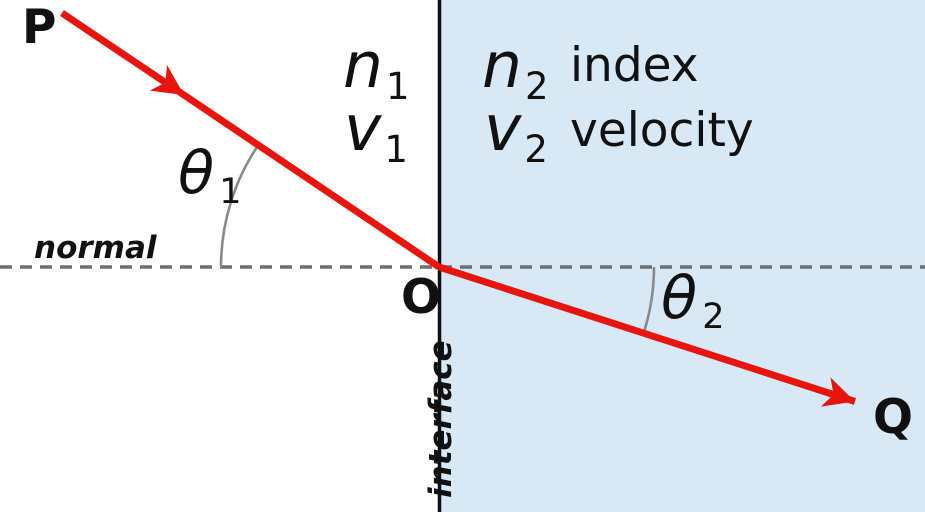 The height and width of the screenshot is (512, 925). What do you see at coordinates (441, 419) in the screenshot?
I see `label-interface: interface` at bounding box center [441, 419].